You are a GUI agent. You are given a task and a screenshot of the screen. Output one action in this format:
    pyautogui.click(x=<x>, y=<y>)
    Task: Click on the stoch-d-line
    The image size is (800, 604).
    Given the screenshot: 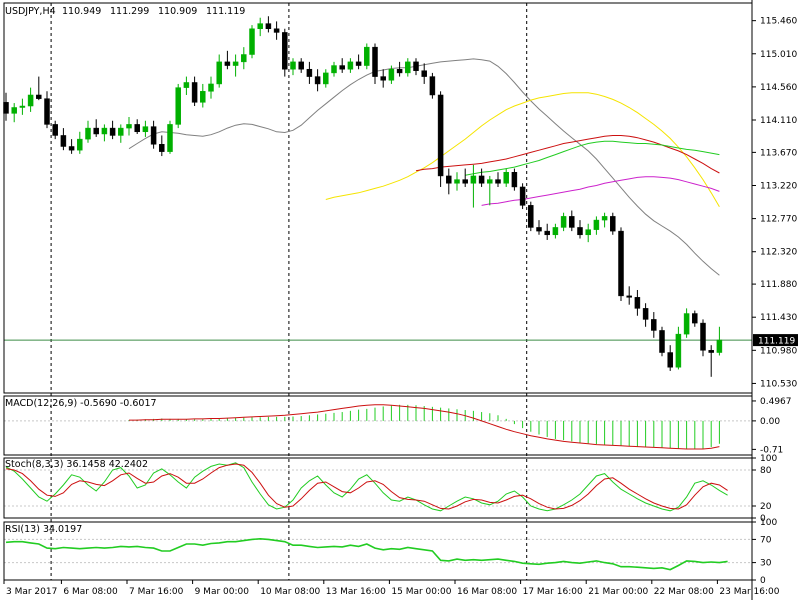 What is the action you would take?
    pyautogui.click(x=366, y=486)
    